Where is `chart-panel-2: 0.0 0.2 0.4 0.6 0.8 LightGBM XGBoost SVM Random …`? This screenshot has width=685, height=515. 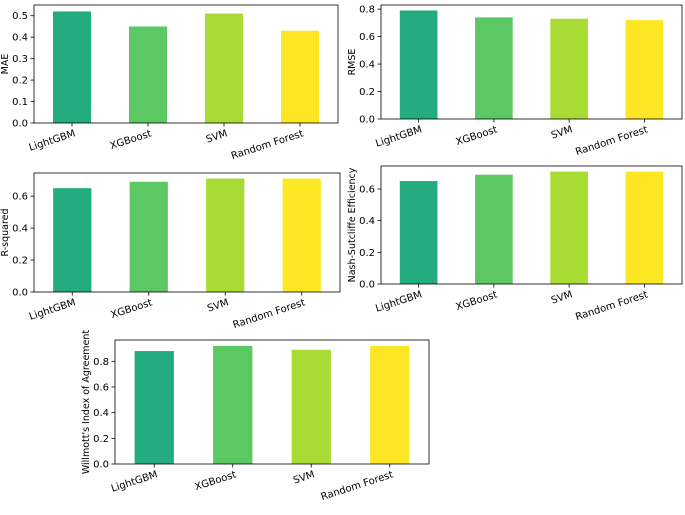
chart-panel-2: 0.0 0.2 0.4 0.6 0.8 LightGBM XGBoost SVM Random … is located at coordinates (515, 81).